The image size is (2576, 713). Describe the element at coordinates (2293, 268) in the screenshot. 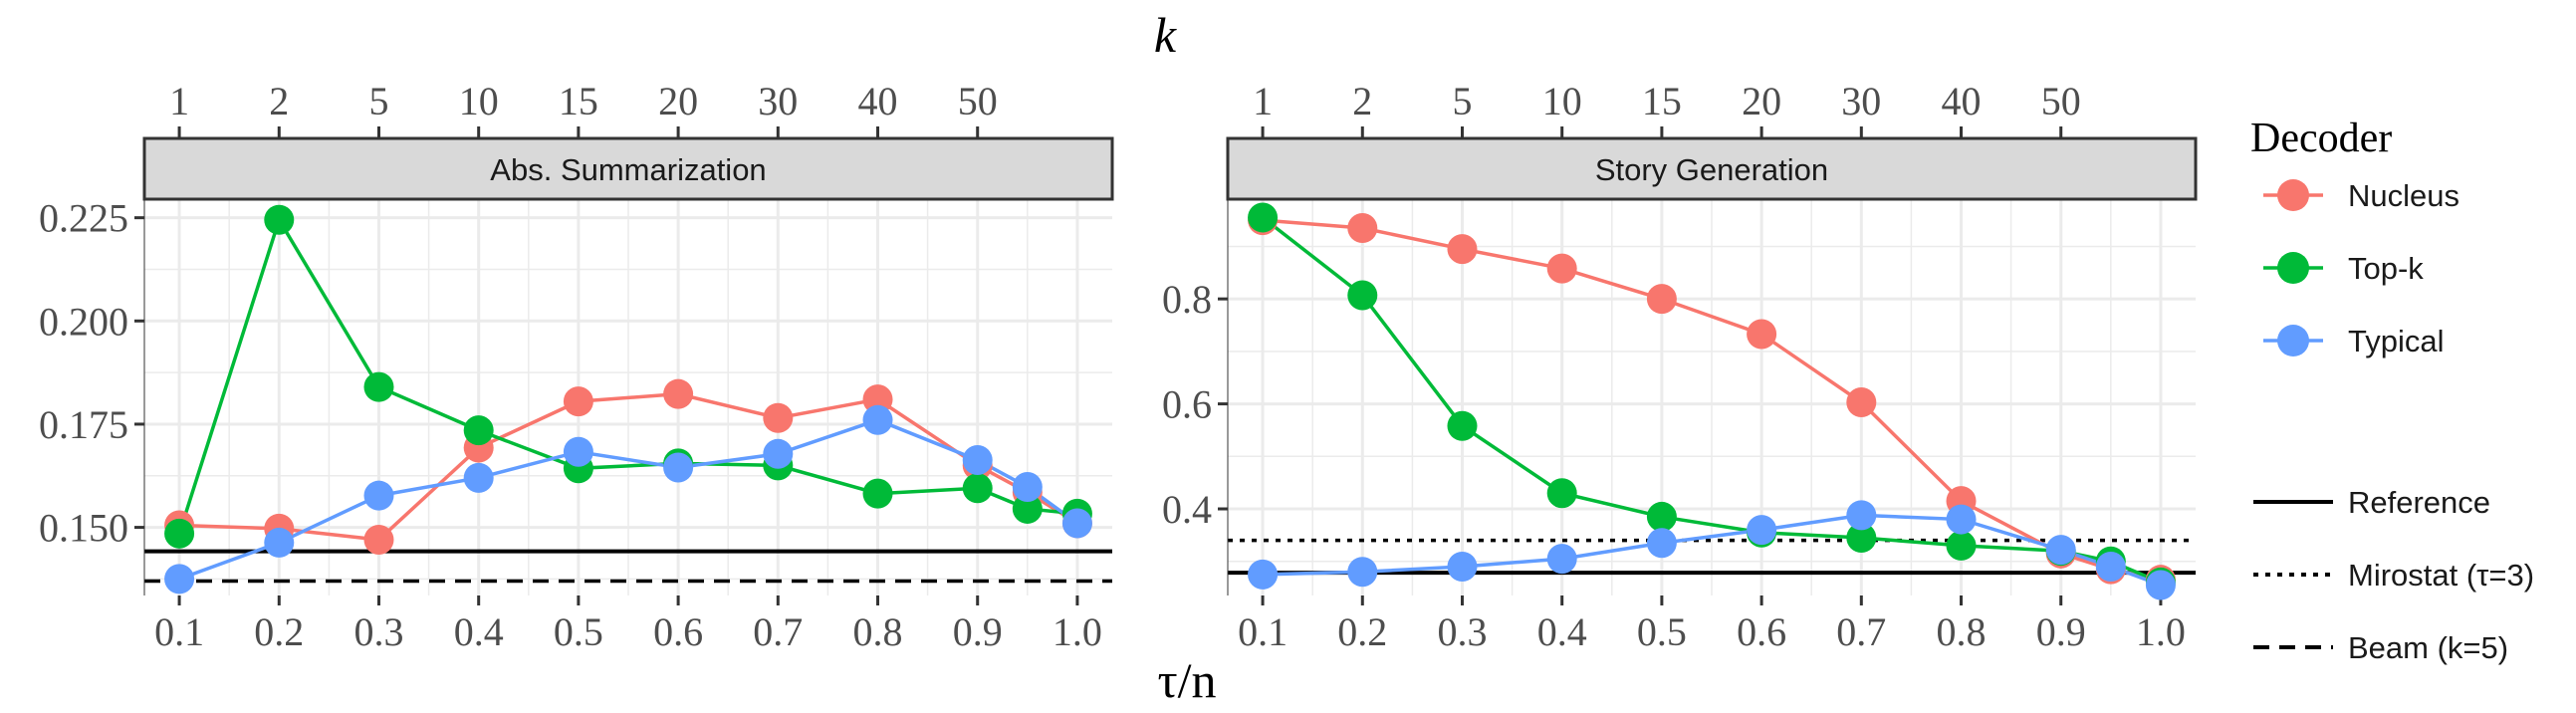

I see `legend-key-top-k` at that location.